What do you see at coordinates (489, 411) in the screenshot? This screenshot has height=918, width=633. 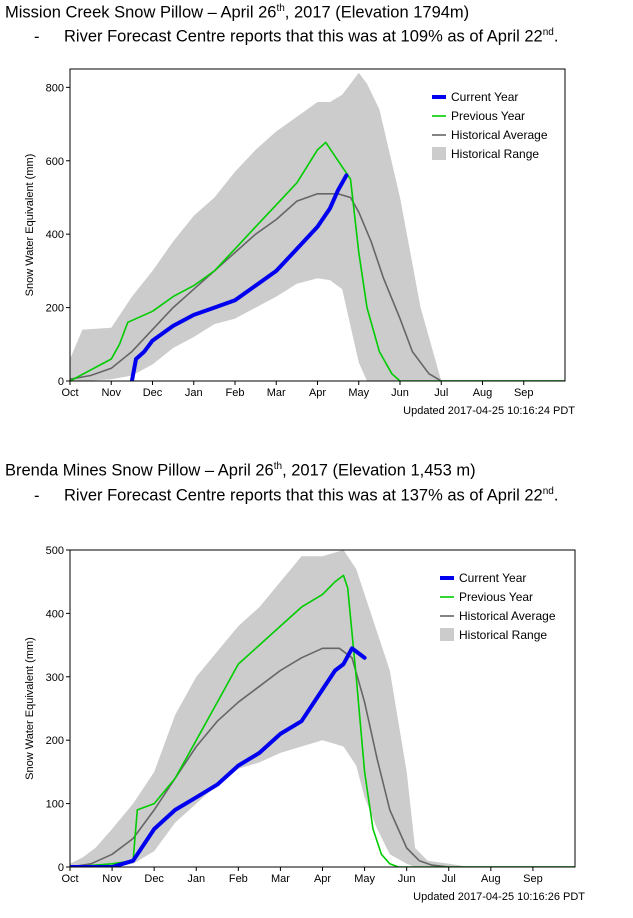 I see `updated-timestamp: Updated 2017-04-25 10:16:24 PDT` at bounding box center [489, 411].